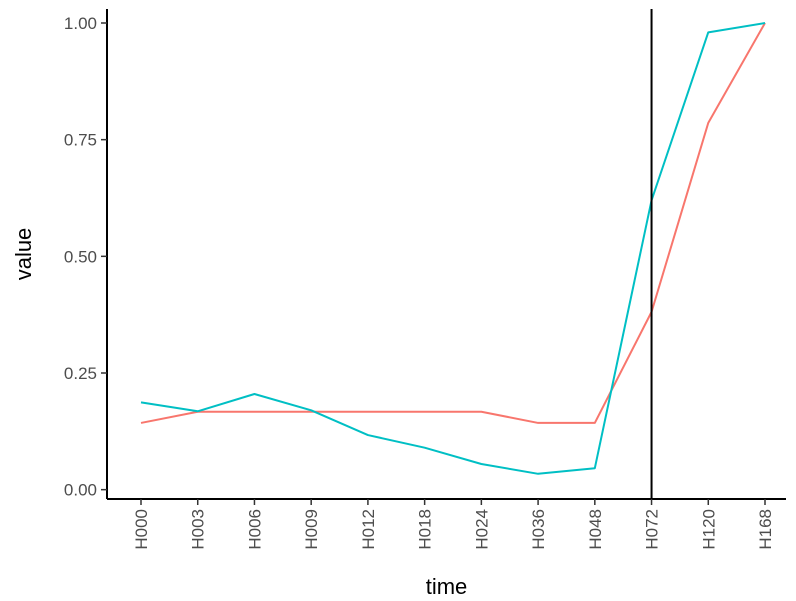  What do you see at coordinates (765, 529) in the screenshot?
I see `x-tick-label-H168: H168` at bounding box center [765, 529].